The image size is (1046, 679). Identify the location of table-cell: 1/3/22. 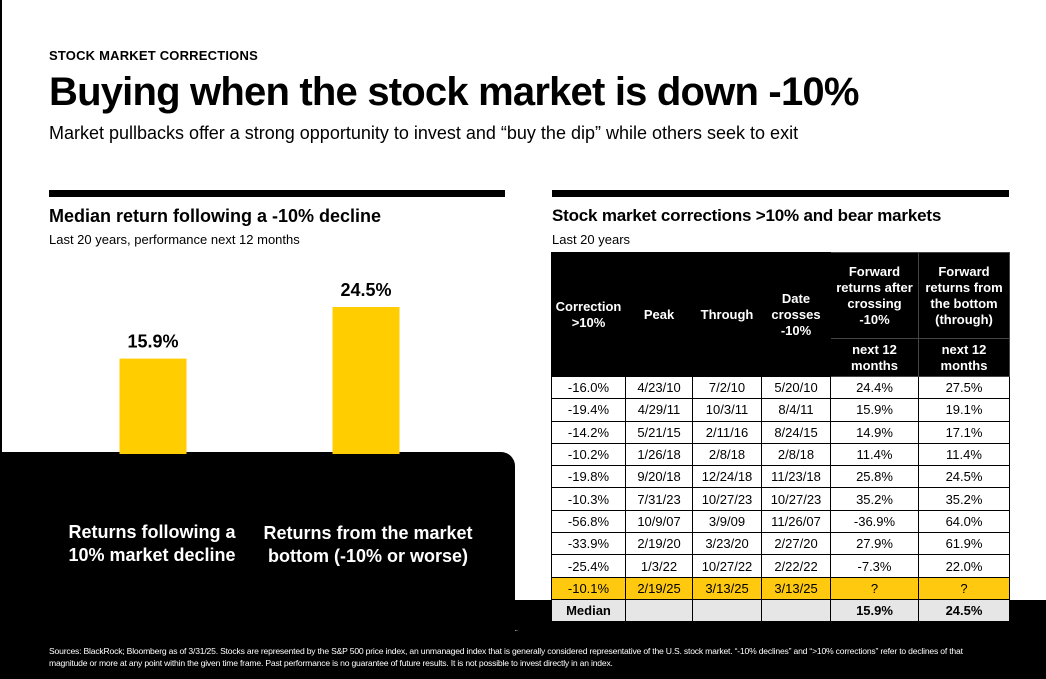
(659, 566).